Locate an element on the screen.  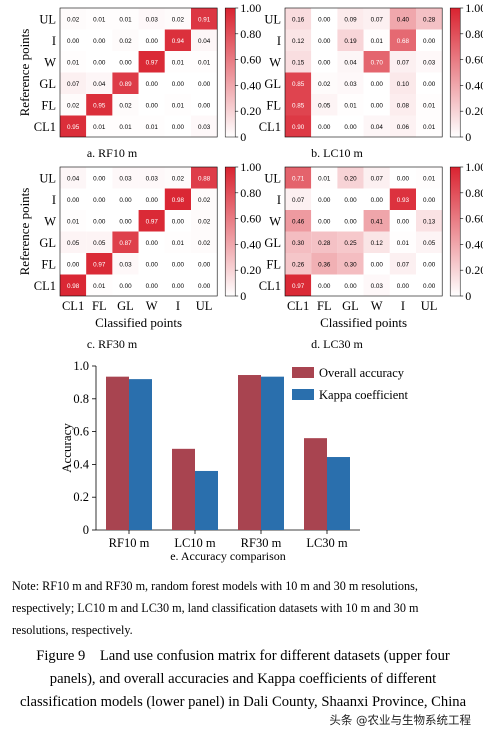
heatmap-row-label: W is located at coordinates (275, 221).